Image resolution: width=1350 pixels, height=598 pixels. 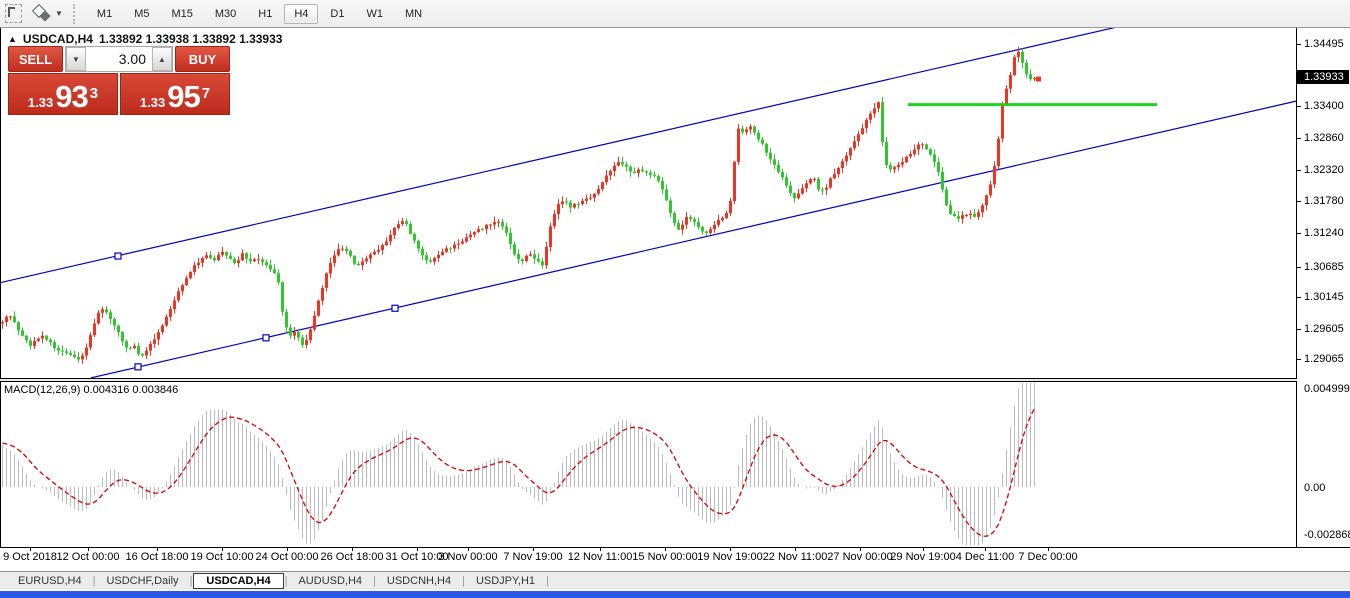 I want to click on price-axis-label: 1.32860, so click(x=1324, y=138).